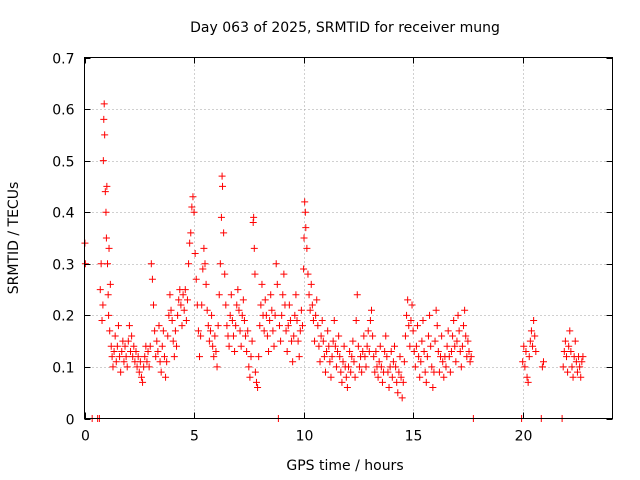  What do you see at coordinates (85, 437) in the screenshot?
I see `x-tick-label: 0` at bounding box center [85, 437].